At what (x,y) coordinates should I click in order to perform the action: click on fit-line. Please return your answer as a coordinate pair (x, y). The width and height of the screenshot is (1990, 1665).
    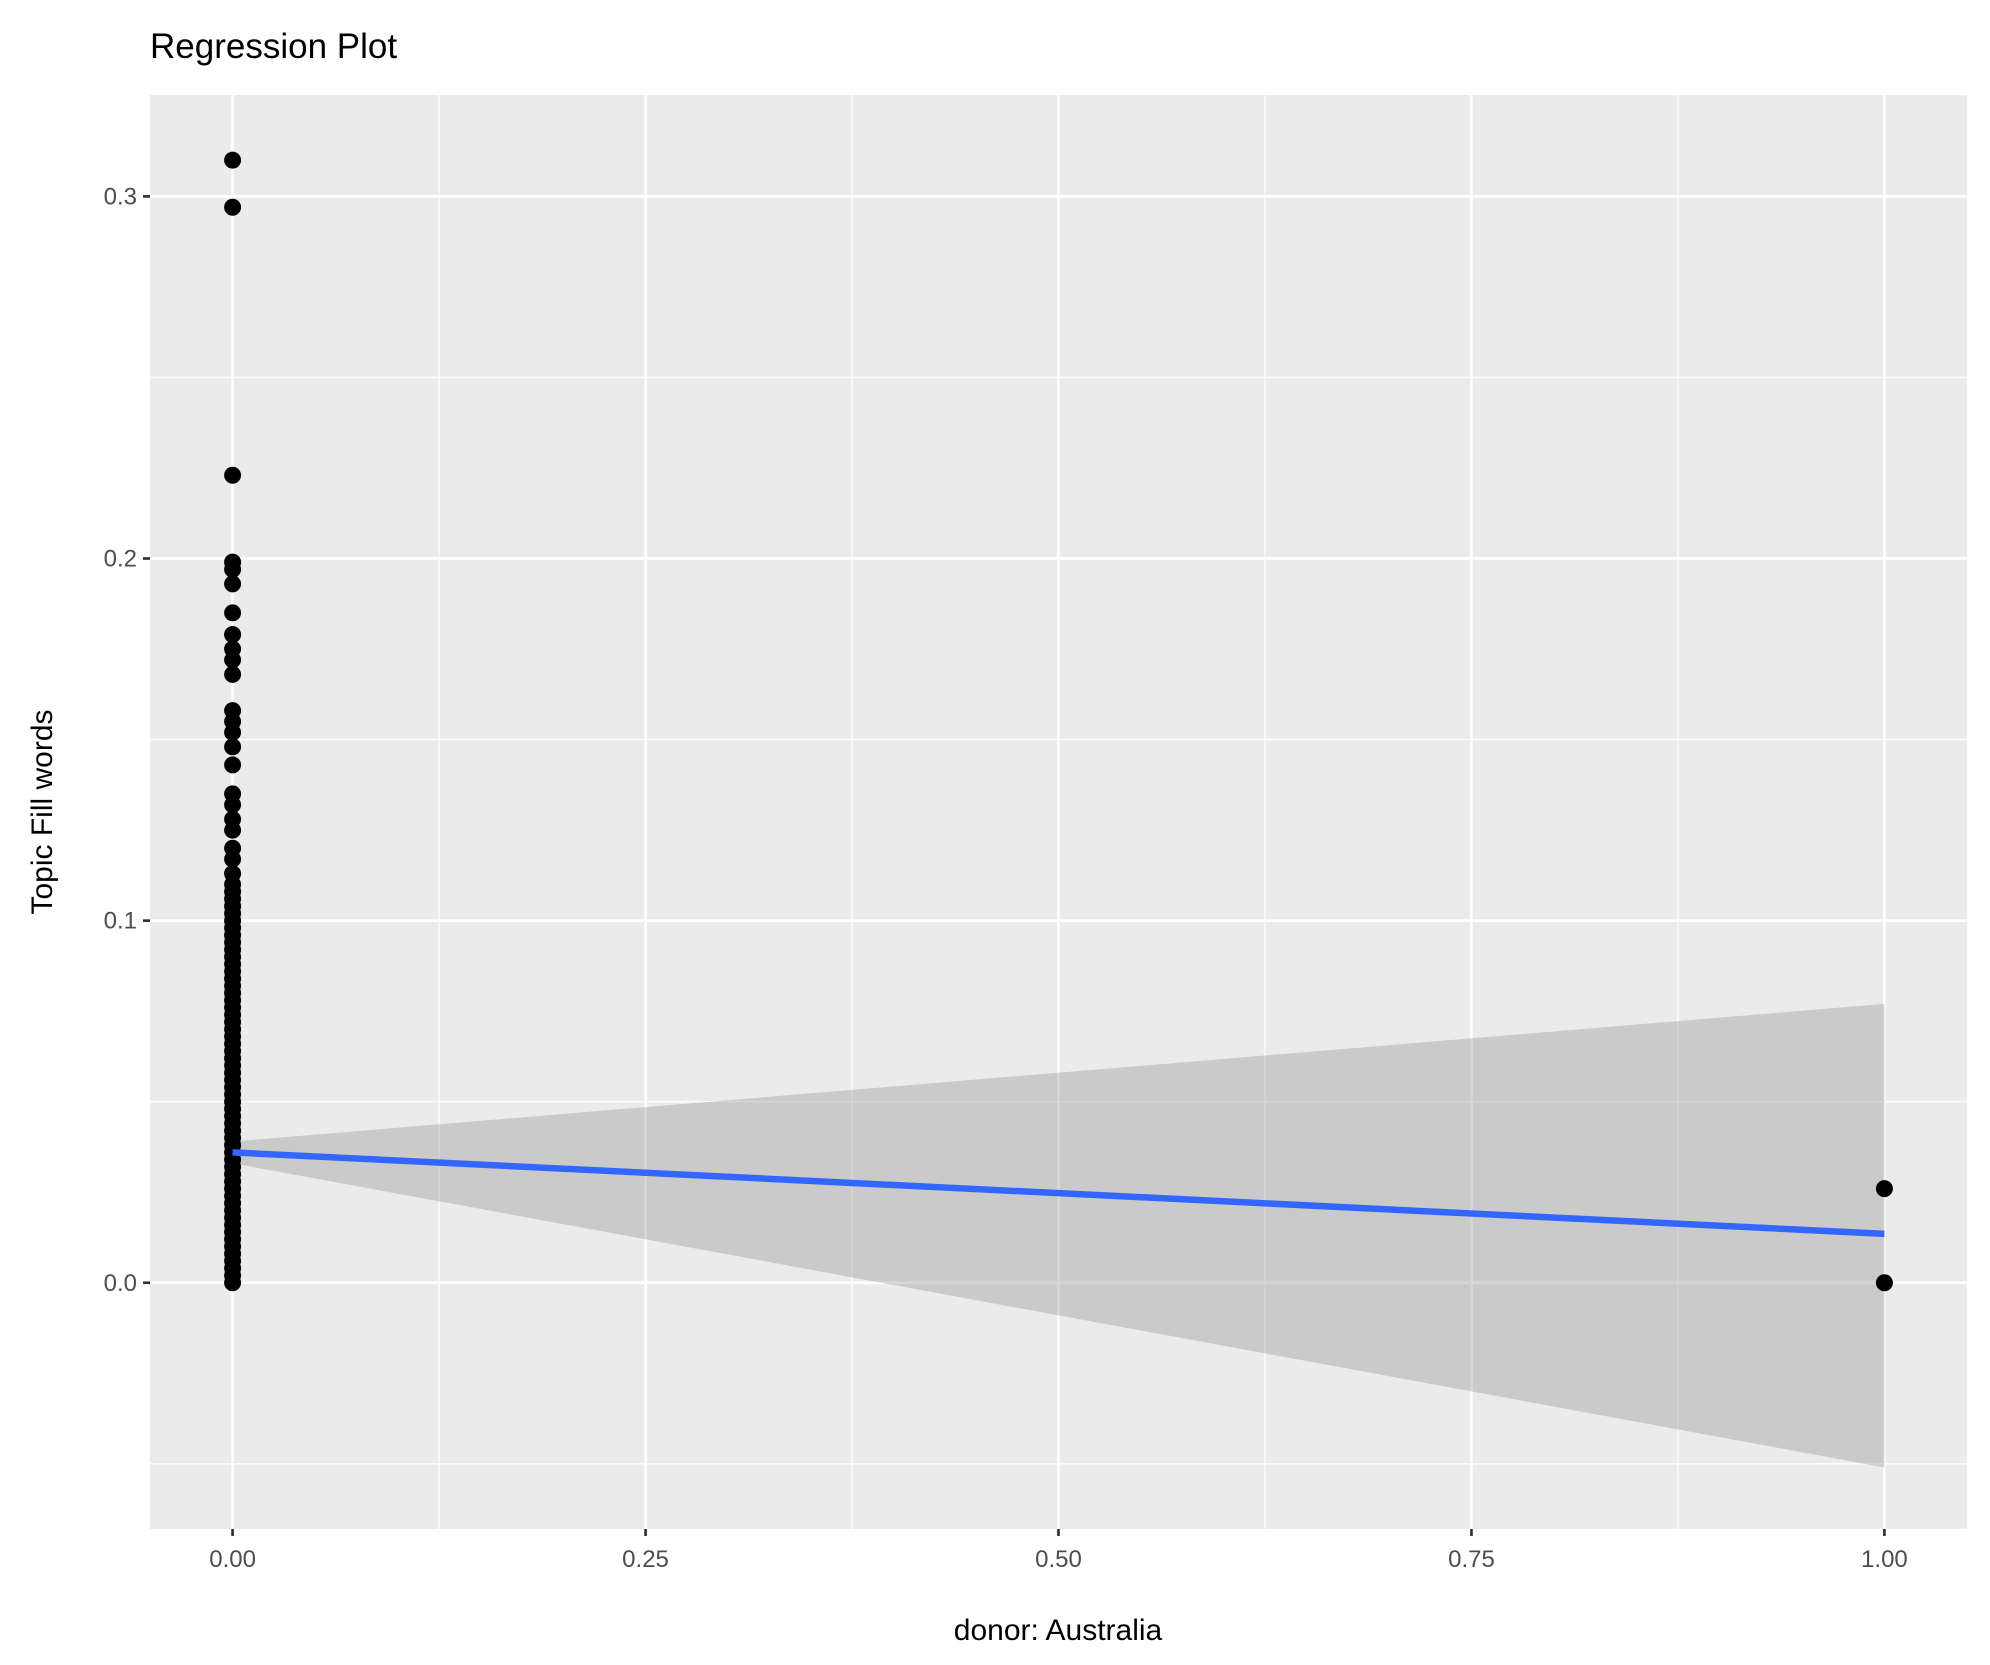
    Looking at the image, I should click on (1058, 1193).